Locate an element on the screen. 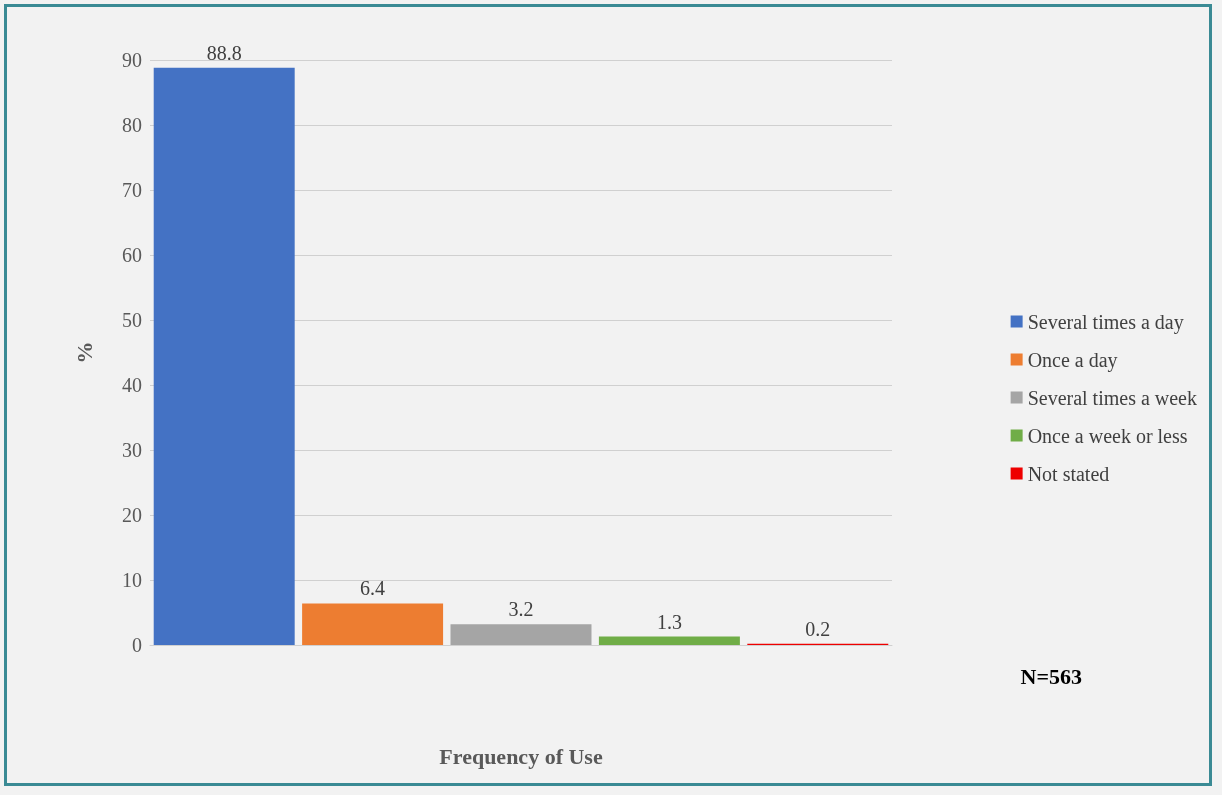  legend-label: Not stated is located at coordinates (1068, 473).